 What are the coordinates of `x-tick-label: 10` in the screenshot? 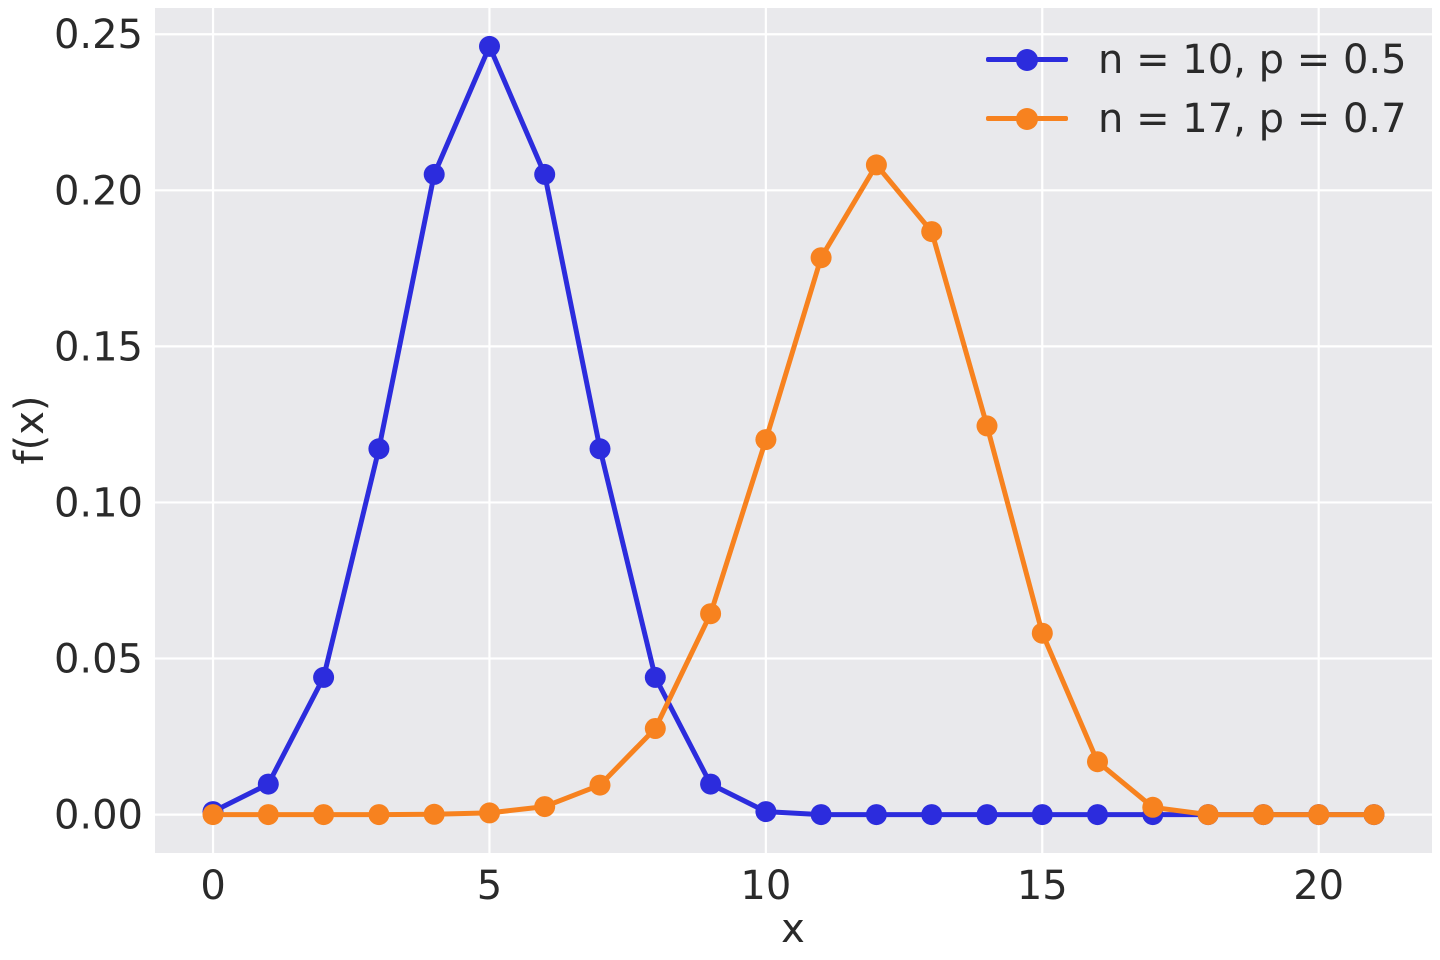 It's located at (765, 886).